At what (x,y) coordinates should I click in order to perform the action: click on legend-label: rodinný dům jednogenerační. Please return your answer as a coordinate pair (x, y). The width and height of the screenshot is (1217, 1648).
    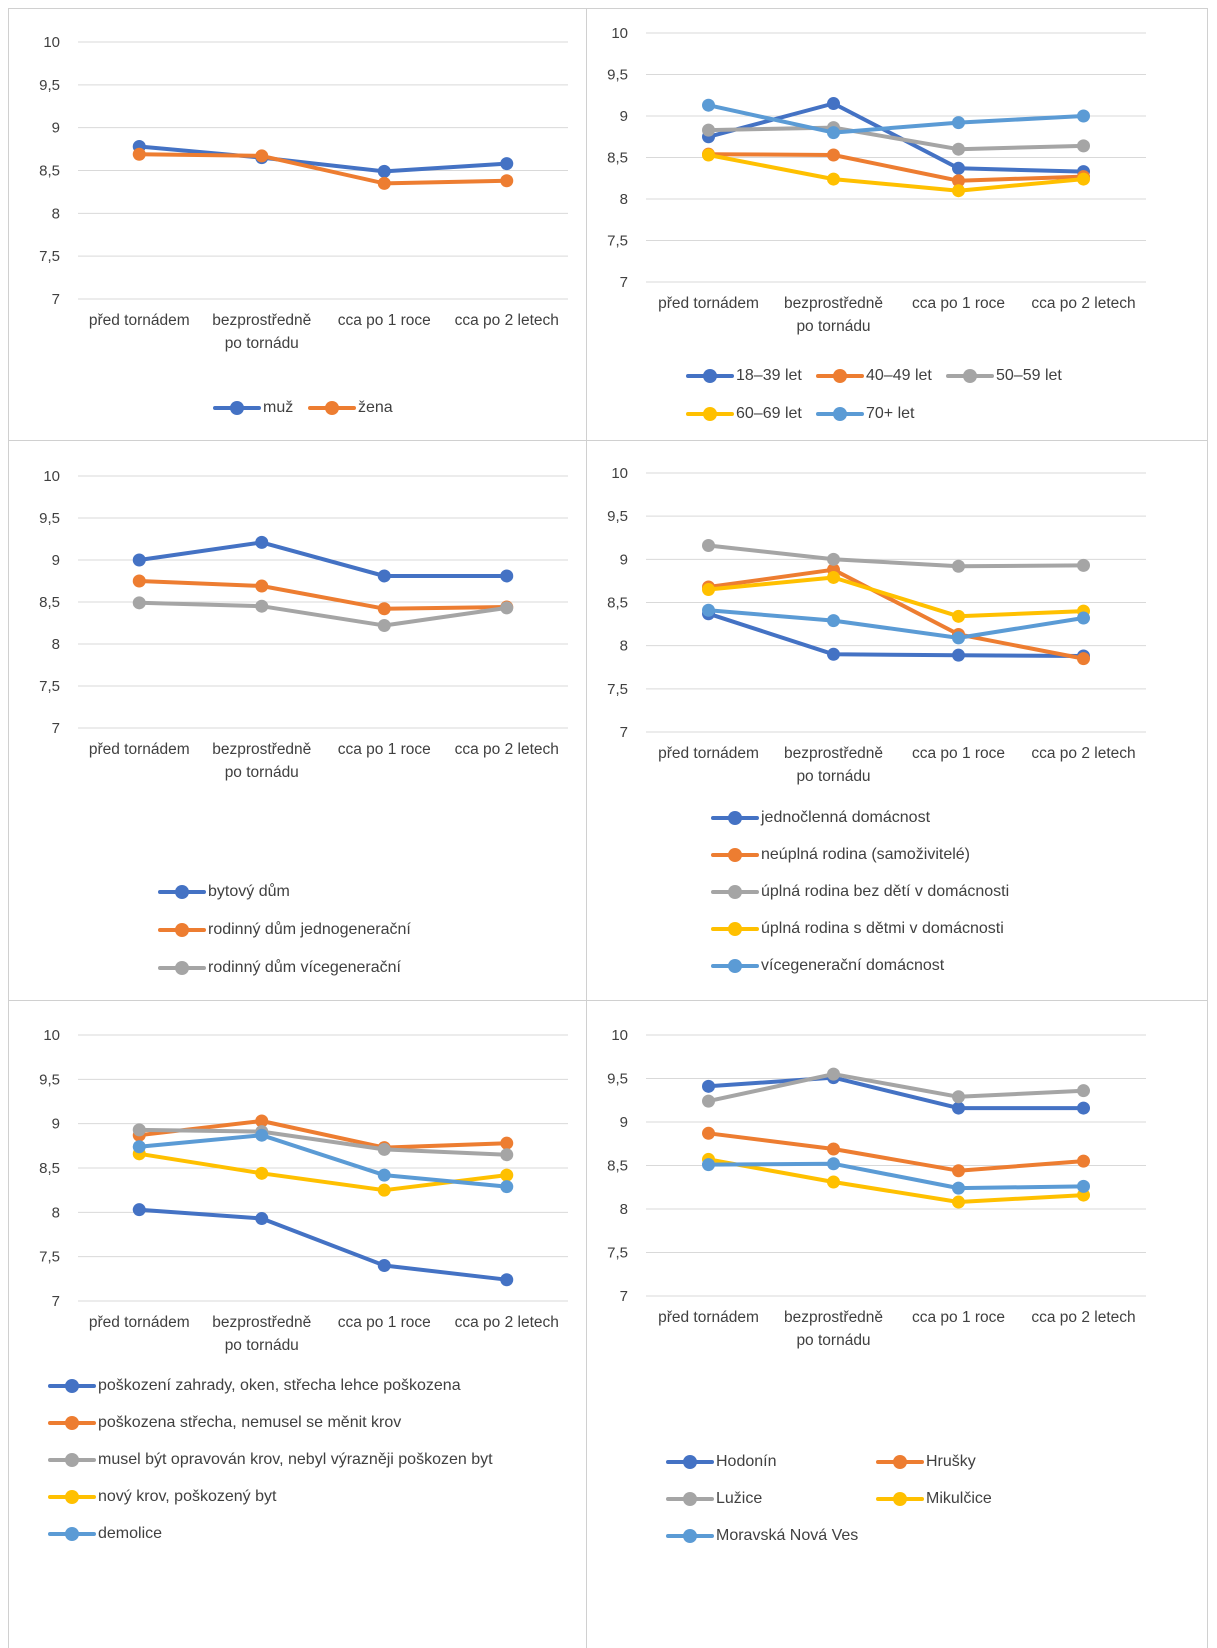
    Looking at the image, I should click on (309, 929).